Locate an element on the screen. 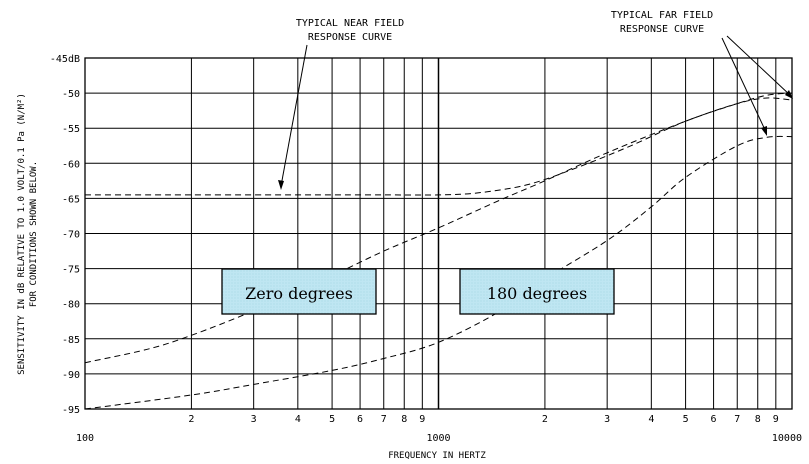  far-field-label-line1: TYPICAL FAR FIELD is located at coordinates (662, 15).